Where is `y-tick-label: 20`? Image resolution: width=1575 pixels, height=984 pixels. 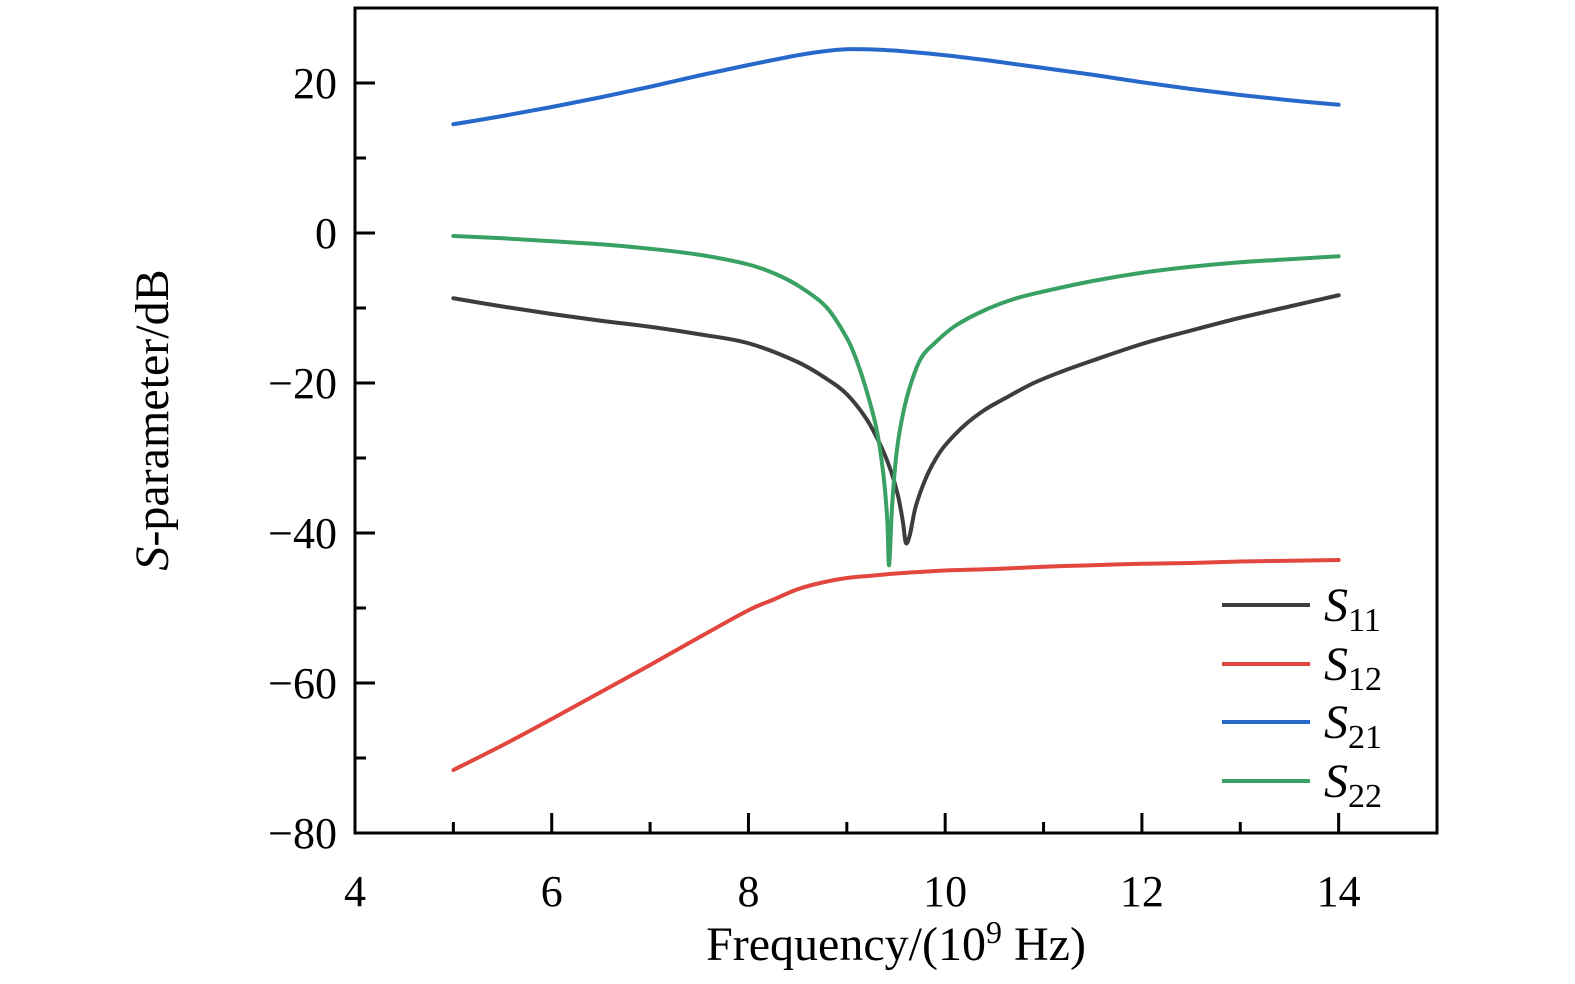 y-tick-label: 20 is located at coordinates (315, 83).